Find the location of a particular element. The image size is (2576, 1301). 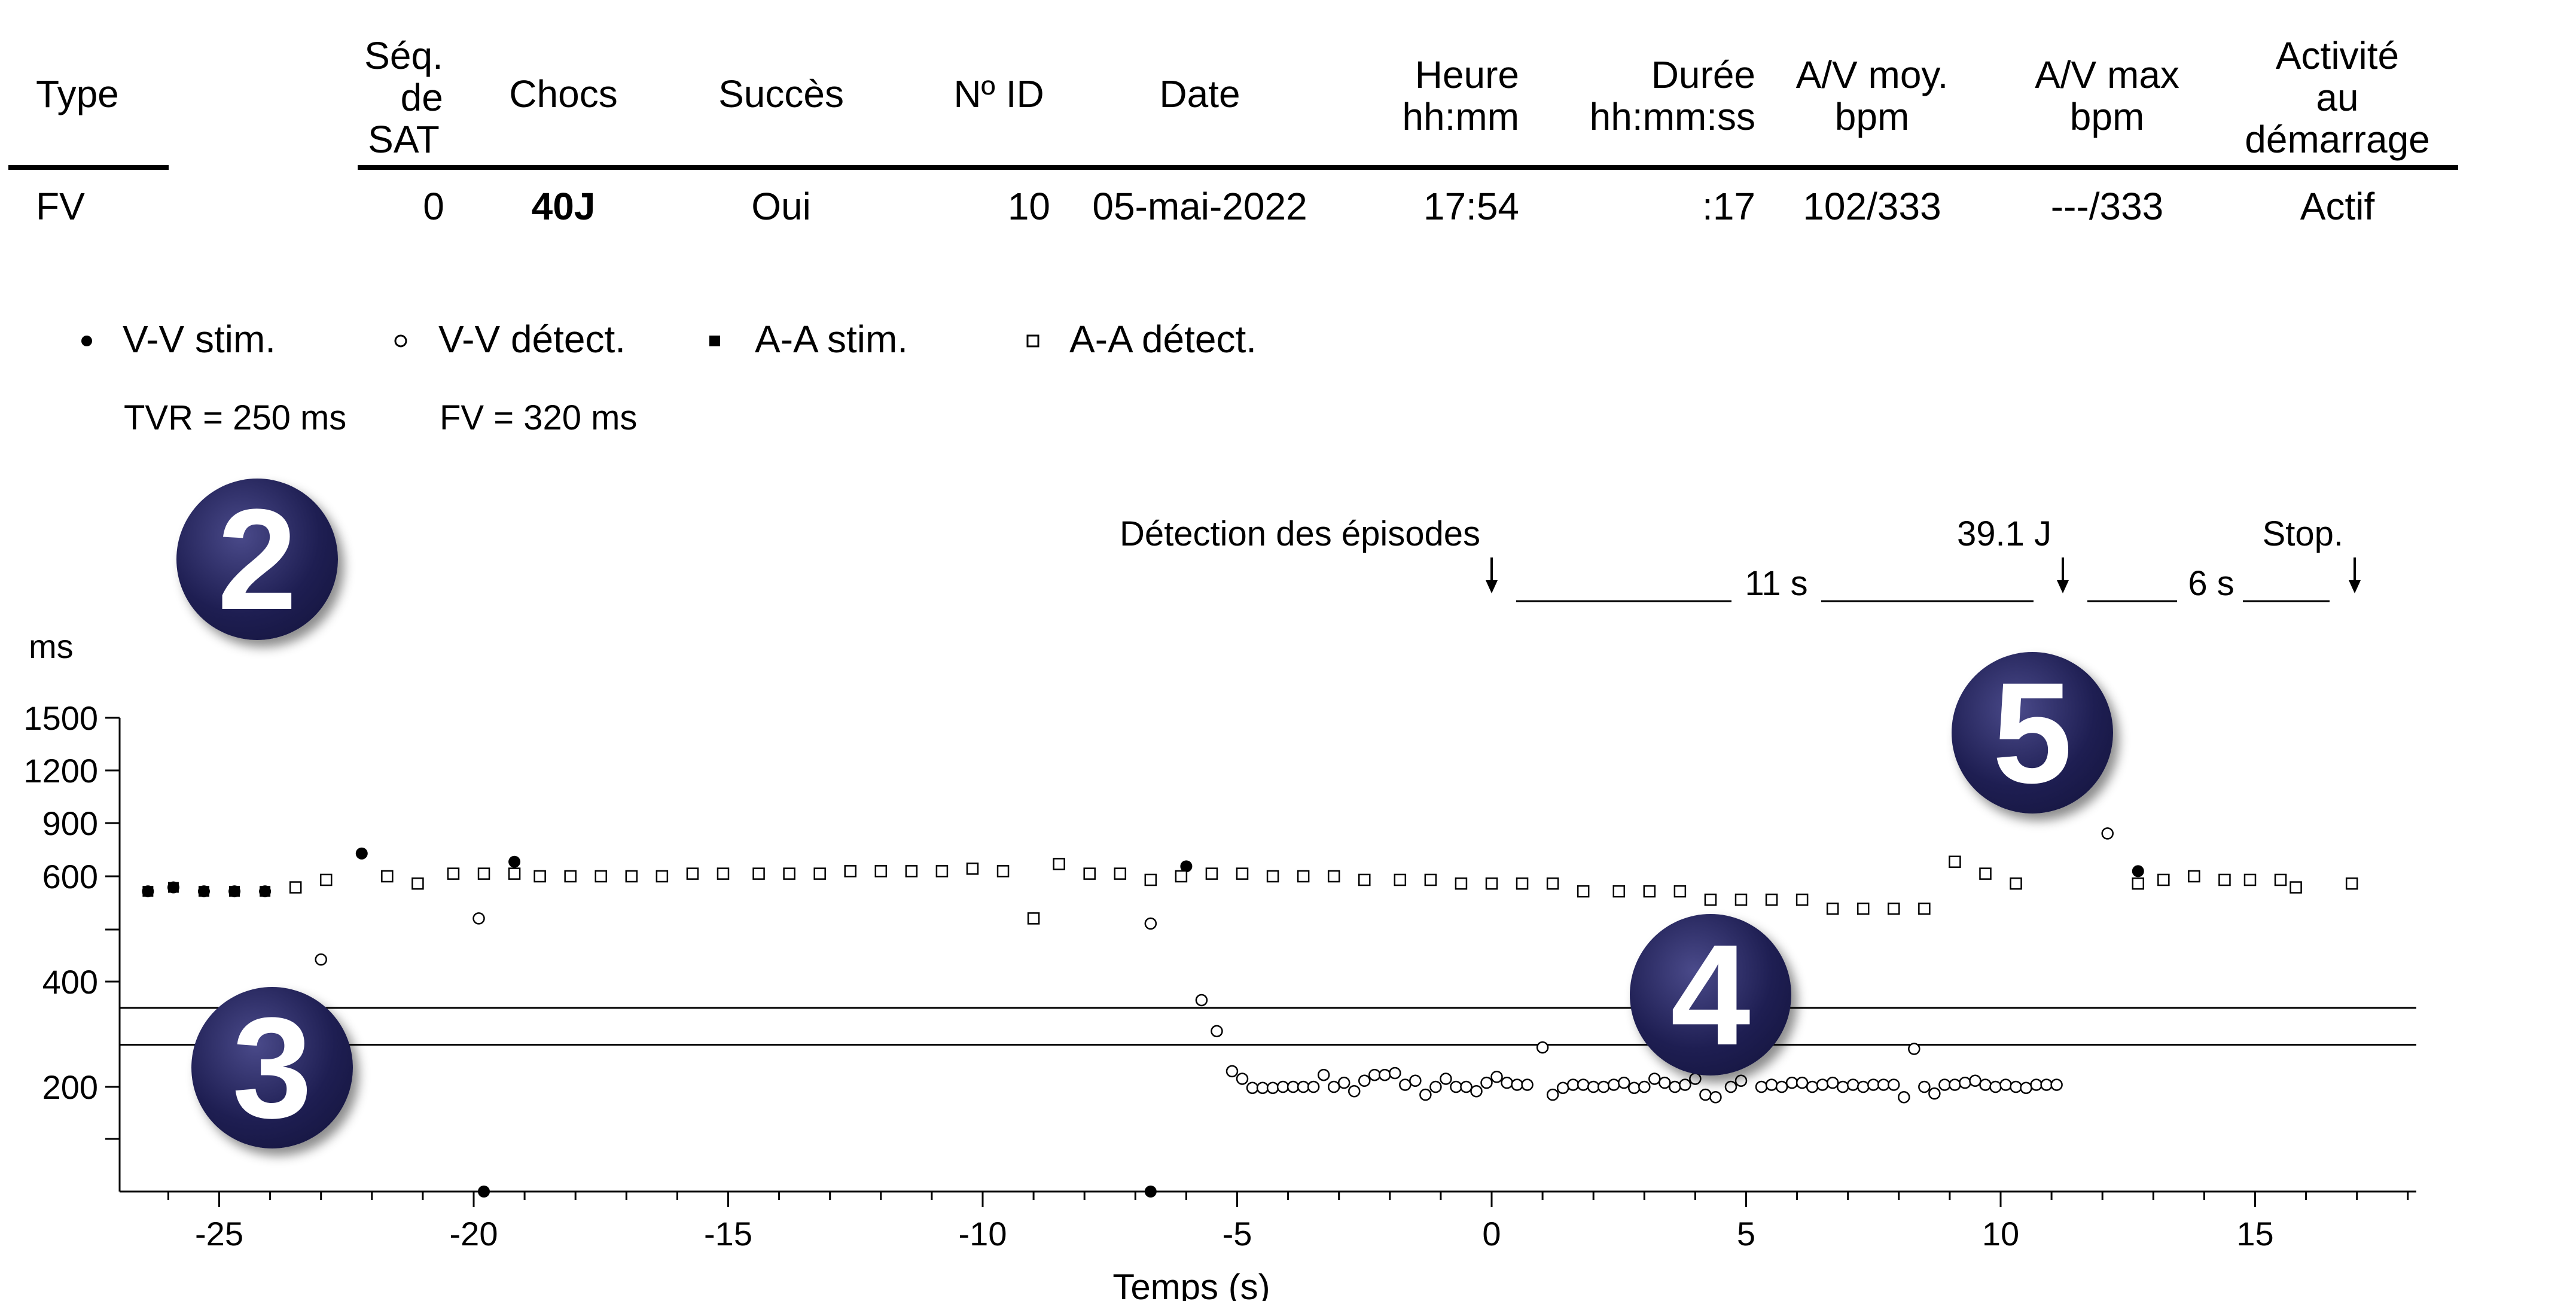

x-tick-label: -15 is located at coordinates (728, 1234).